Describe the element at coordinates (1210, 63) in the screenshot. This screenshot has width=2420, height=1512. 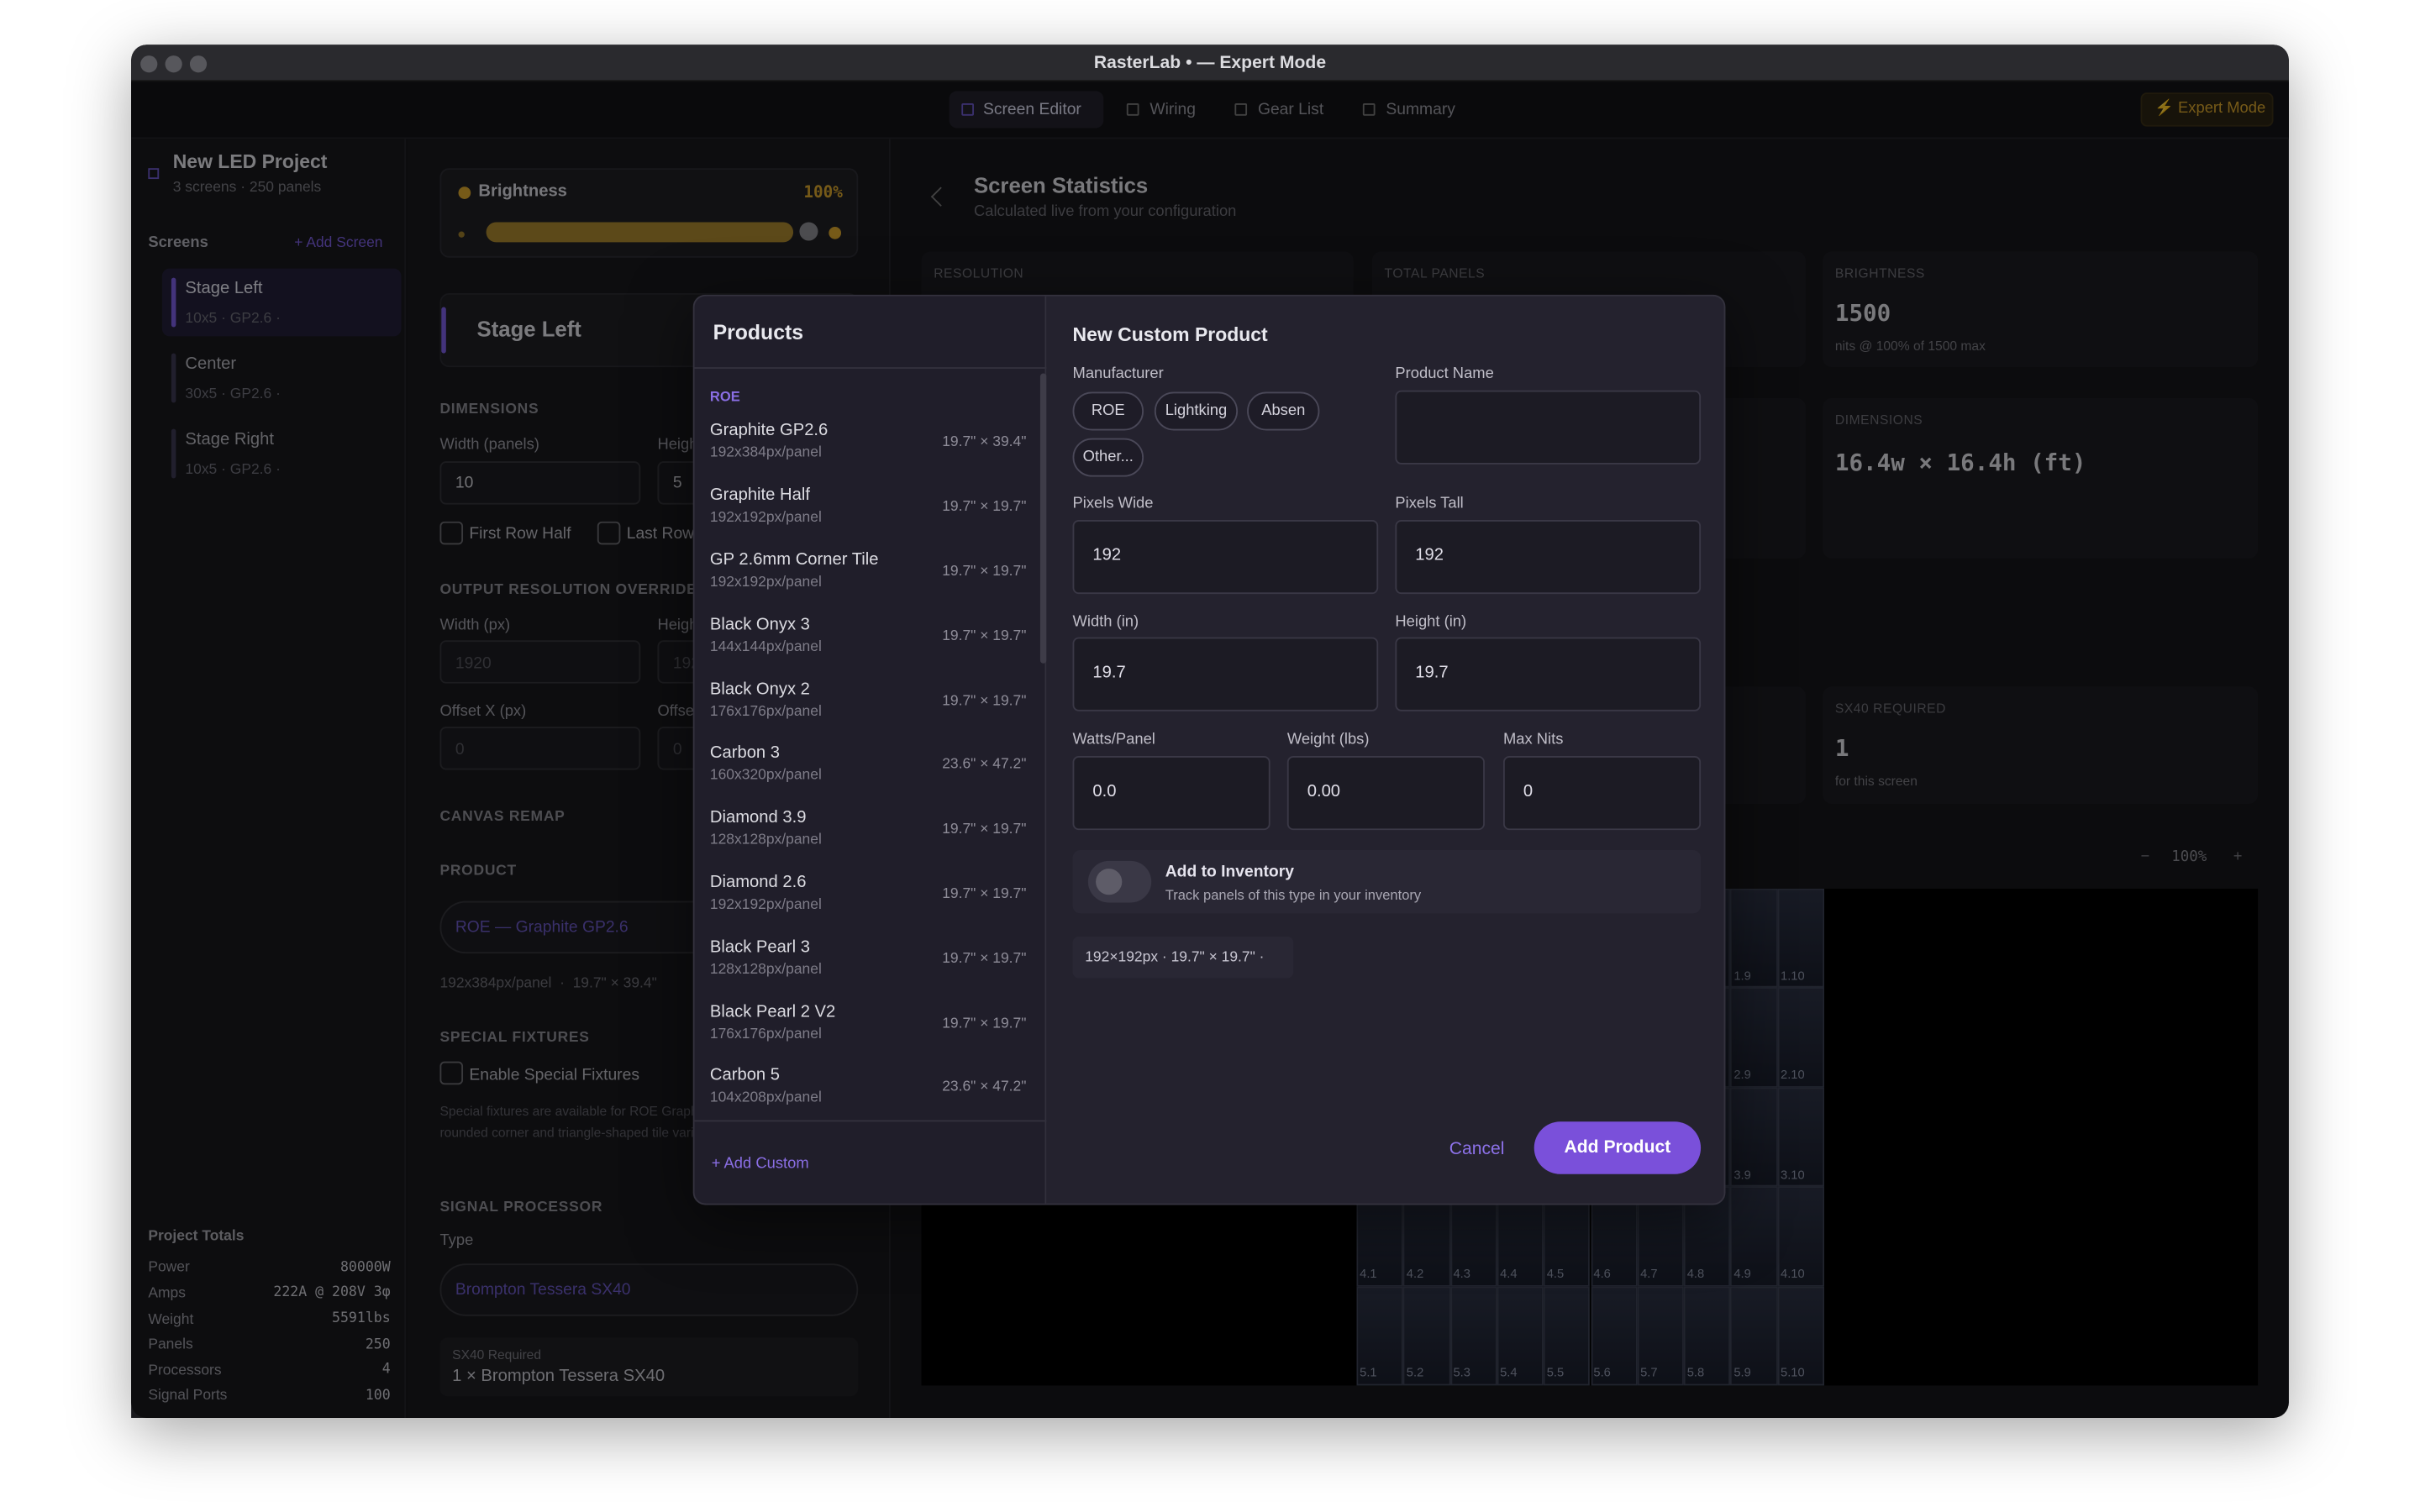
I see `window-title: RasterLab • — Expert Mode` at that location.